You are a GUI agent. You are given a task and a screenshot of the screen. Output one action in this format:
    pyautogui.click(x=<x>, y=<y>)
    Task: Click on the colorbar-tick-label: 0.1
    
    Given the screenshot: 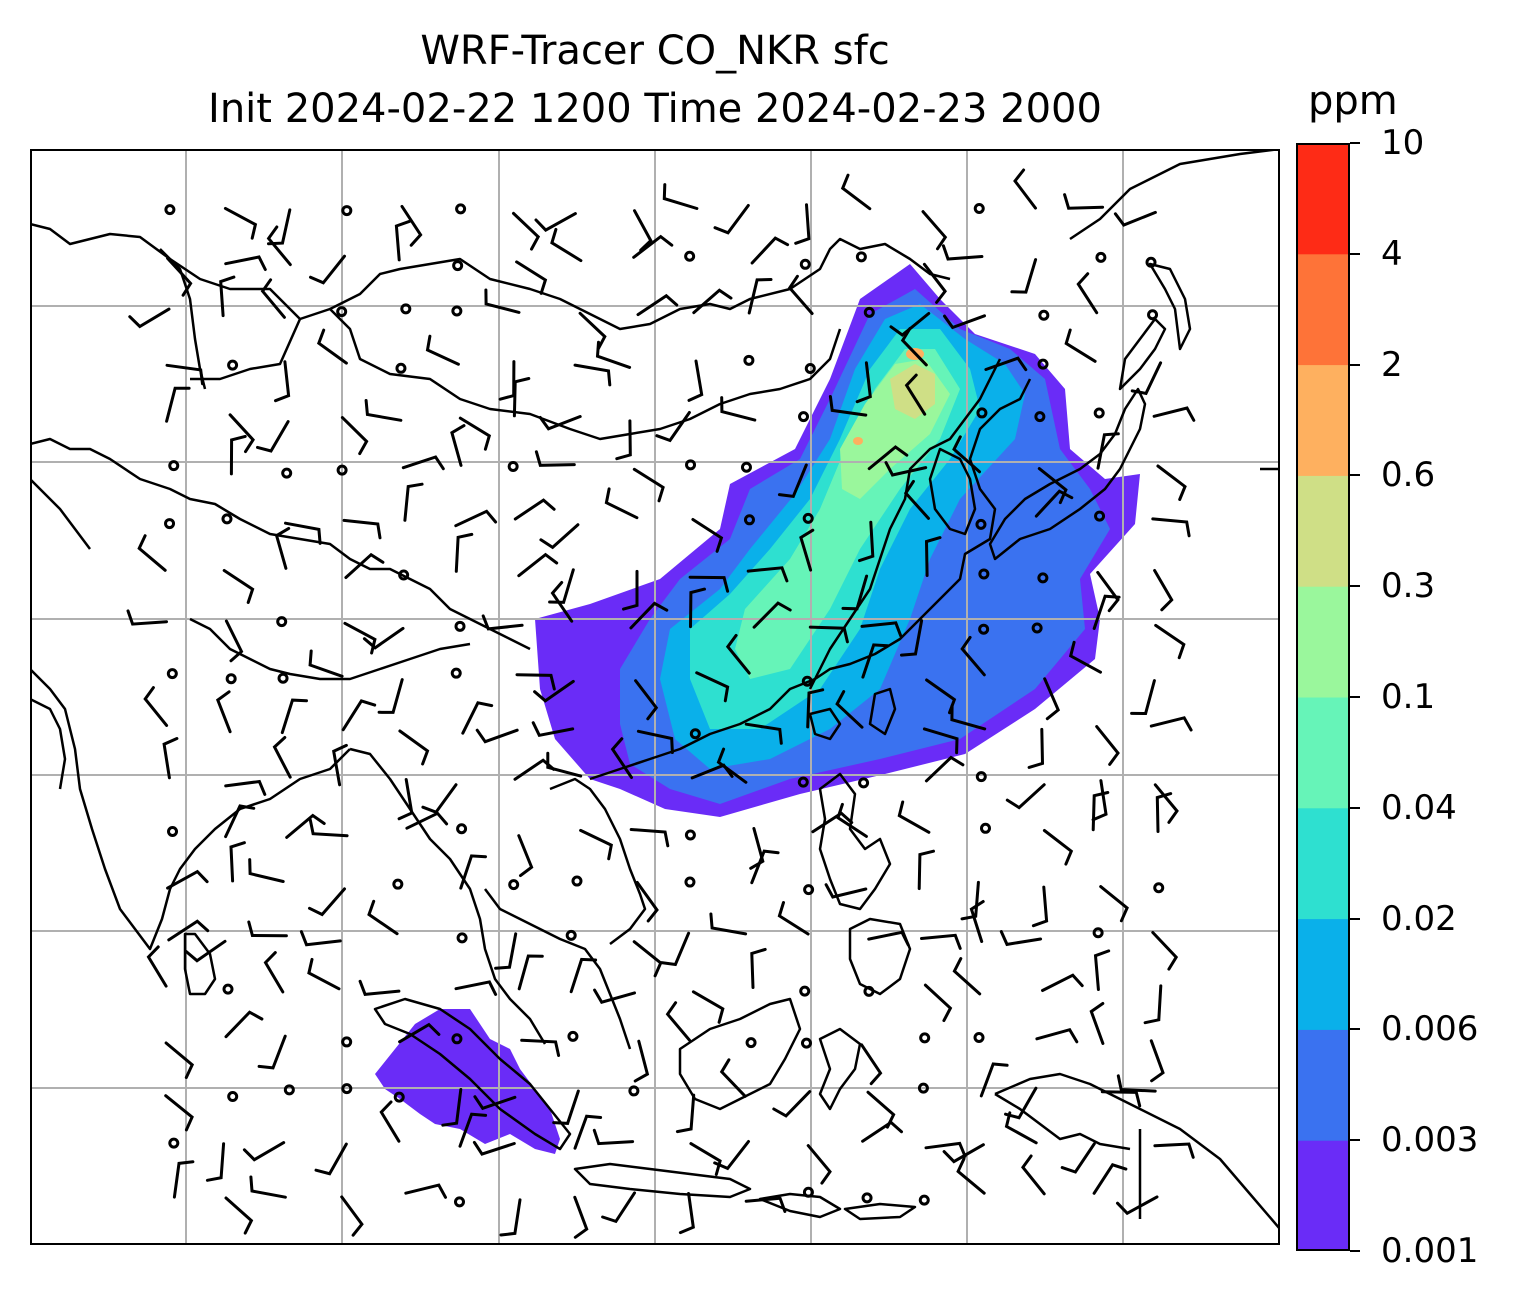 What is the action you would take?
    pyautogui.click(x=1408, y=697)
    